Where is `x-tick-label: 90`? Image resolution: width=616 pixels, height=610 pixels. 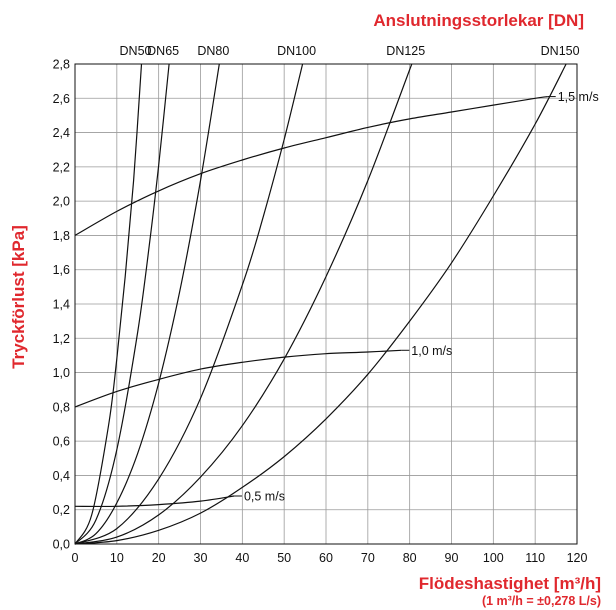
x-tick-label: 90 is located at coordinates (452, 558).